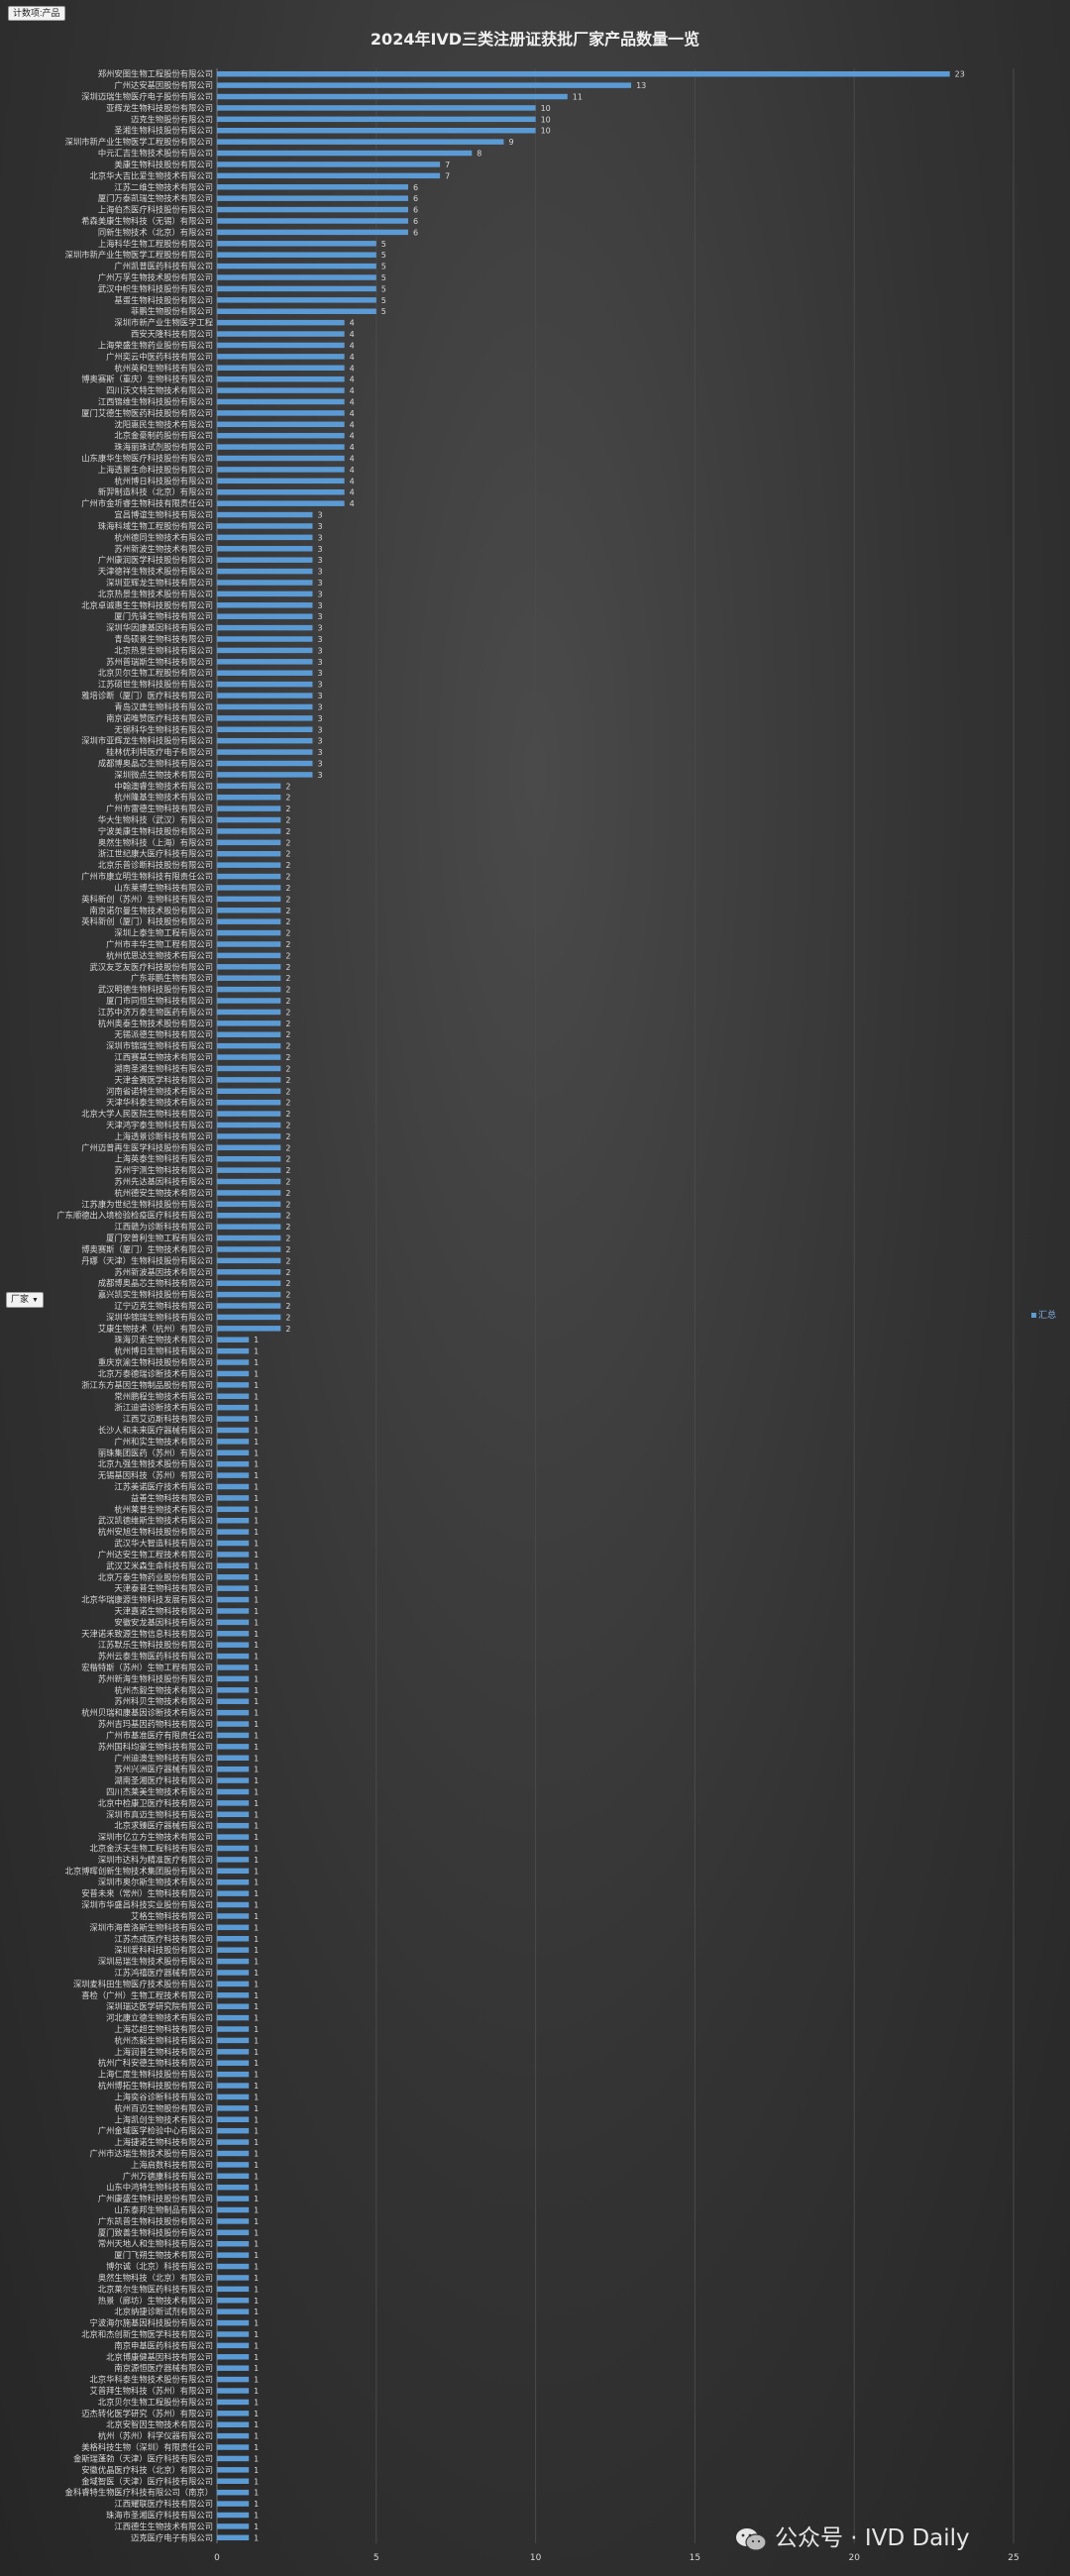  Describe the element at coordinates (163, 933) in the screenshot. I see `category-label: 深圳上泰生物工程有限公司` at that location.